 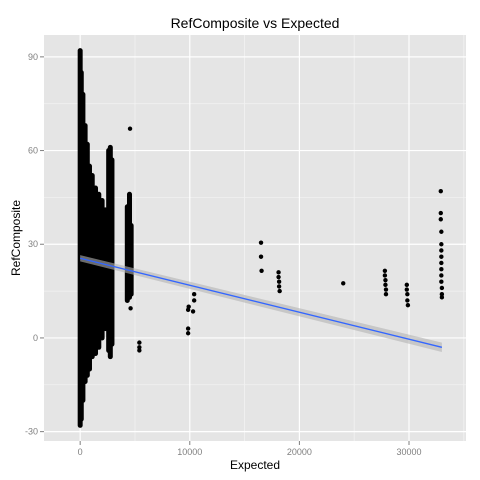 What do you see at coordinates (189, 452) in the screenshot?
I see `x-tick-label: 10000` at bounding box center [189, 452].